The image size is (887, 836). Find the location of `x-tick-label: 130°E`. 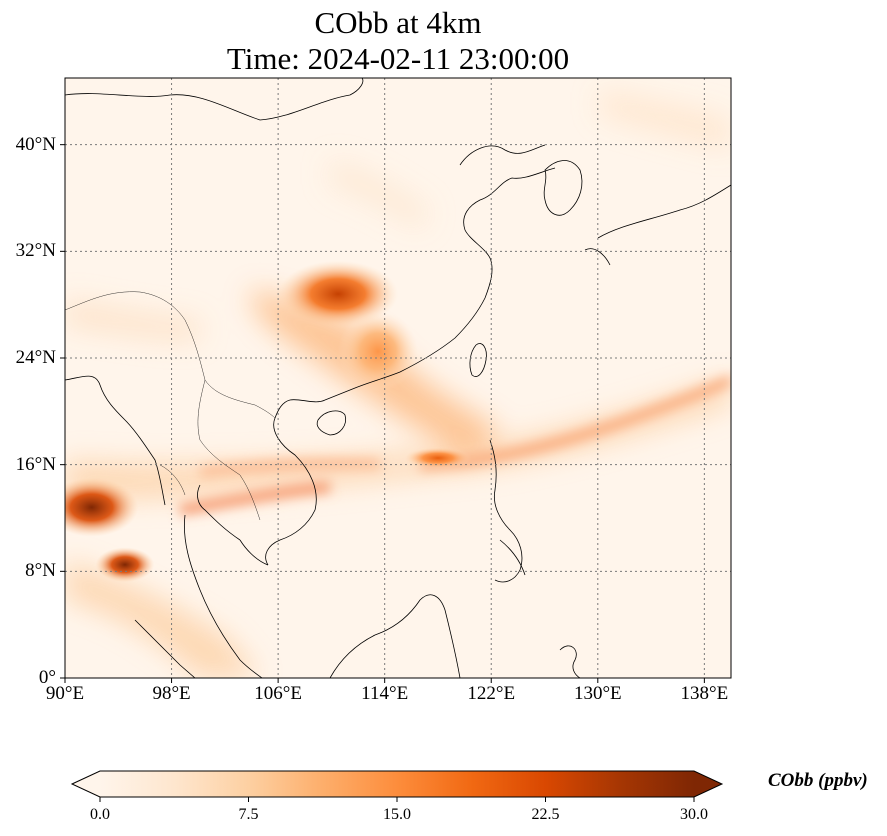

x-tick-label: 130°E is located at coordinates (597, 693).